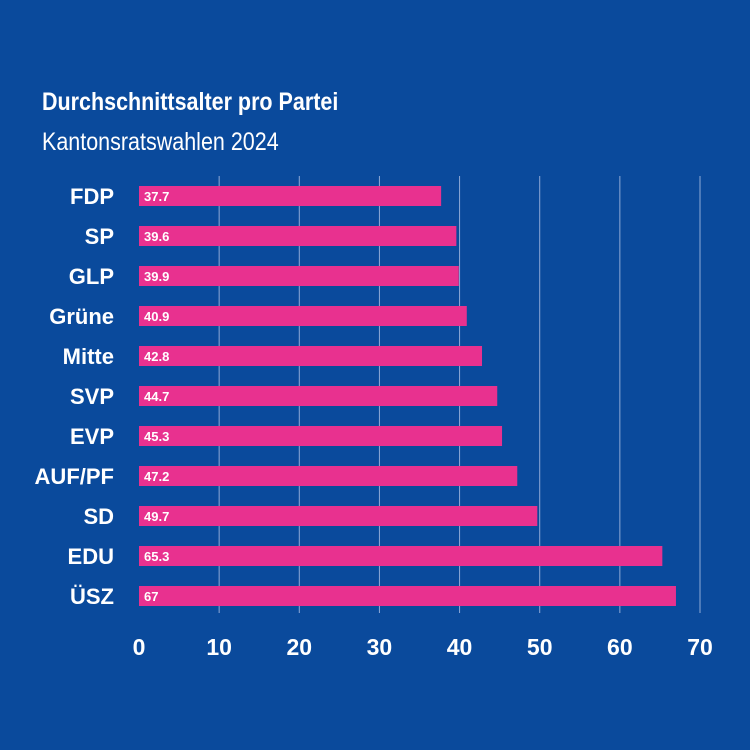 The height and width of the screenshot is (750, 750). Describe the element at coordinates (700, 647) in the screenshot. I see `x-tick-label: 70` at that location.